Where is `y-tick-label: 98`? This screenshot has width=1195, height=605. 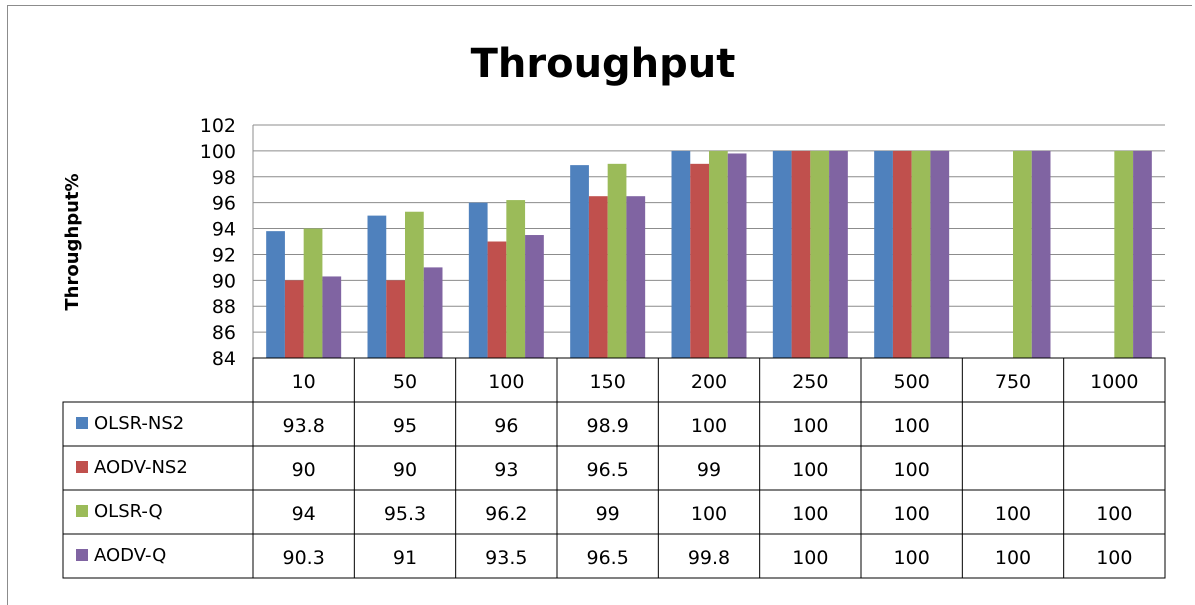 y-tick-label: 98 is located at coordinates (224, 178).